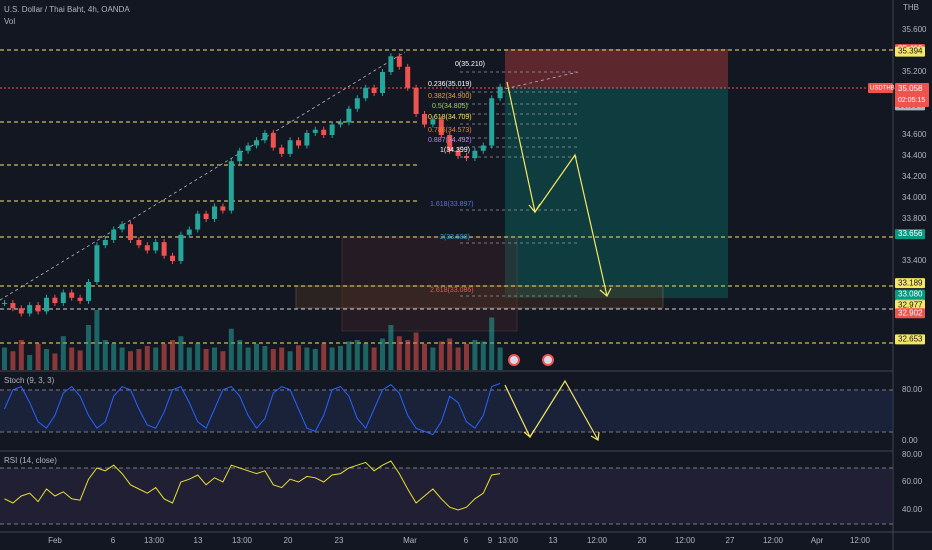 The width and height of the screenshot is (932, 550). Describe the element at coordinates (252, 485) in the screenshot. I see `rsi-line` at that location.